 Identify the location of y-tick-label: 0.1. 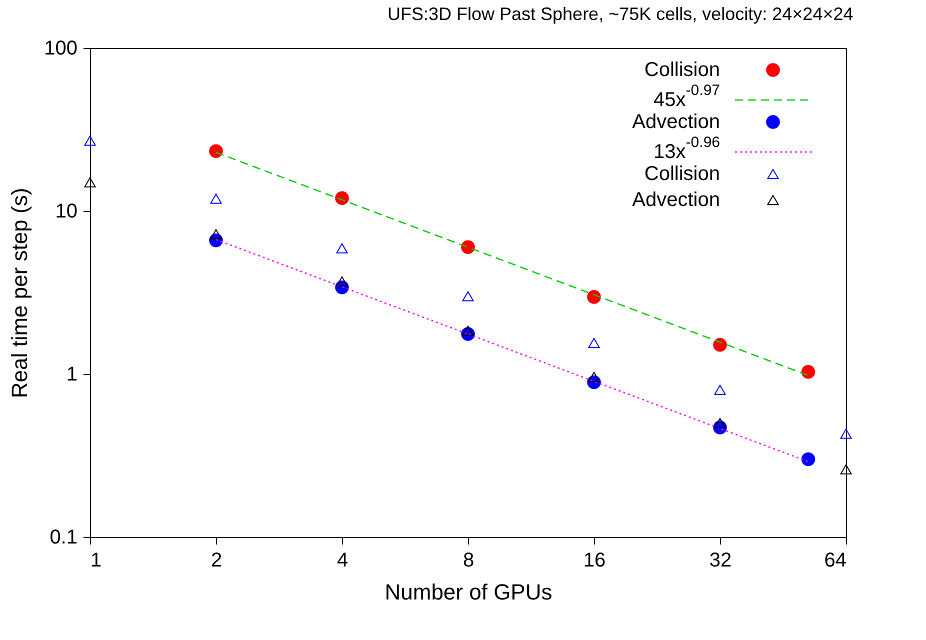
(64, 537).